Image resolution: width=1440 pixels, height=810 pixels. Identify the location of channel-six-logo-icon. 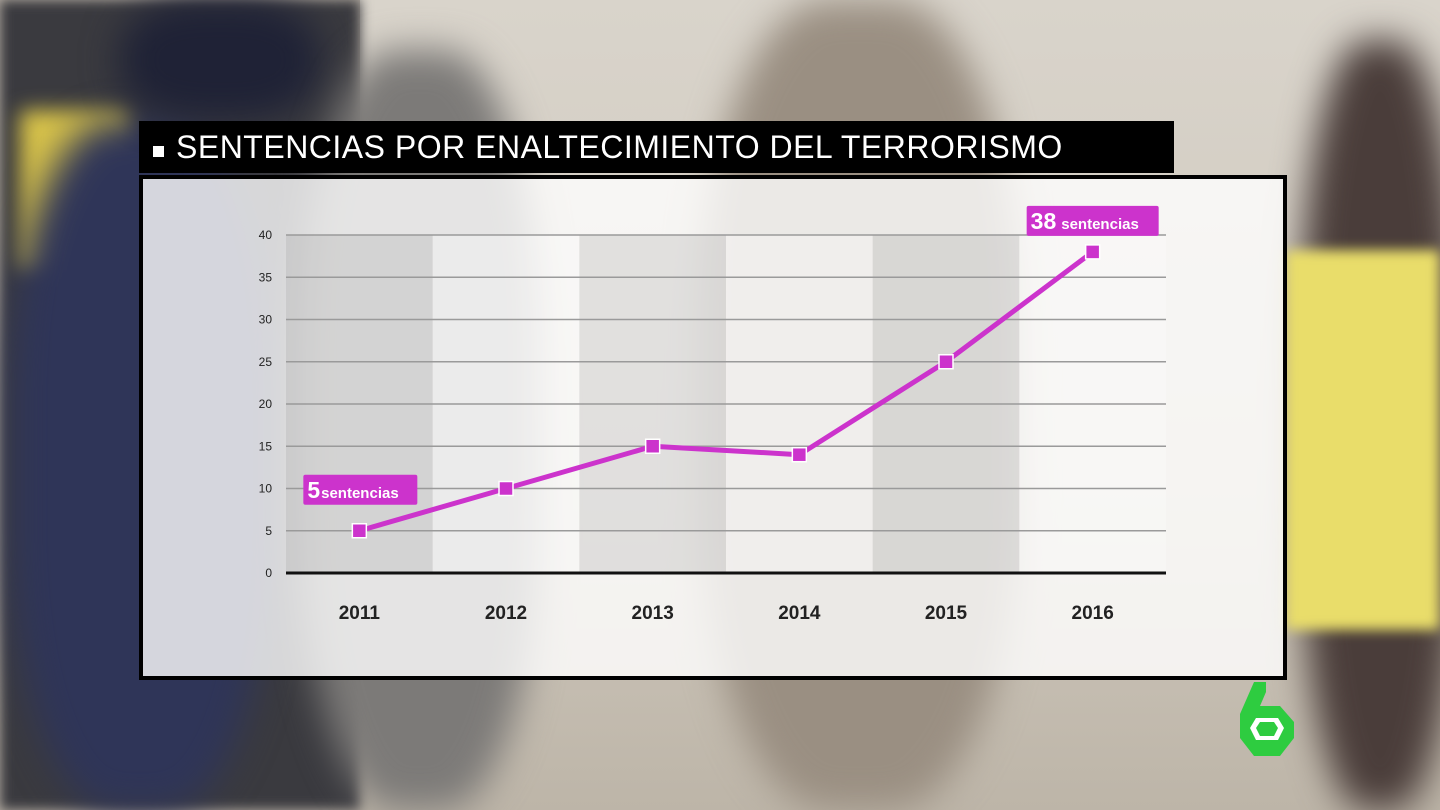
(1267, 719).